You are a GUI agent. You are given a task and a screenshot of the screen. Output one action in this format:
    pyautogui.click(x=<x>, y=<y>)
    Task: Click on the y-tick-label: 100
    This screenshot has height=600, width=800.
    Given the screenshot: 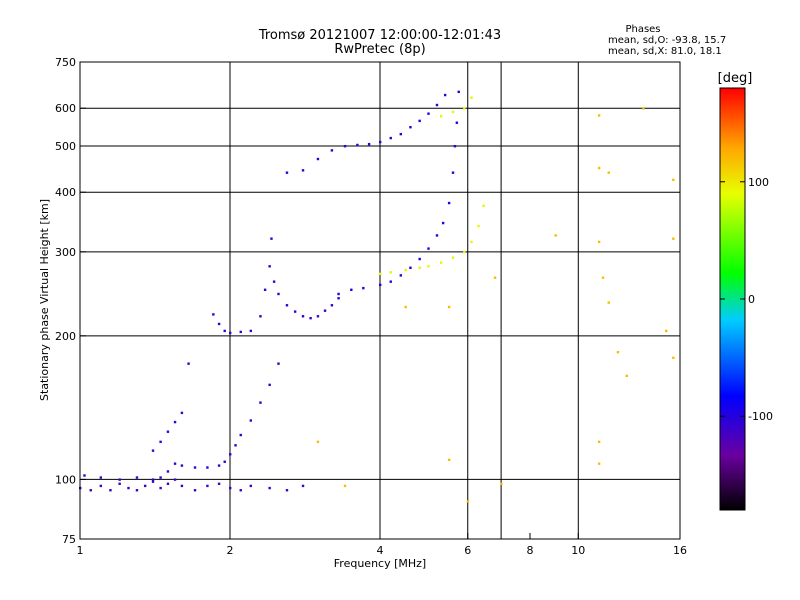 What is the action you would take?
    pyautogui.click(x=65, y=479)
    